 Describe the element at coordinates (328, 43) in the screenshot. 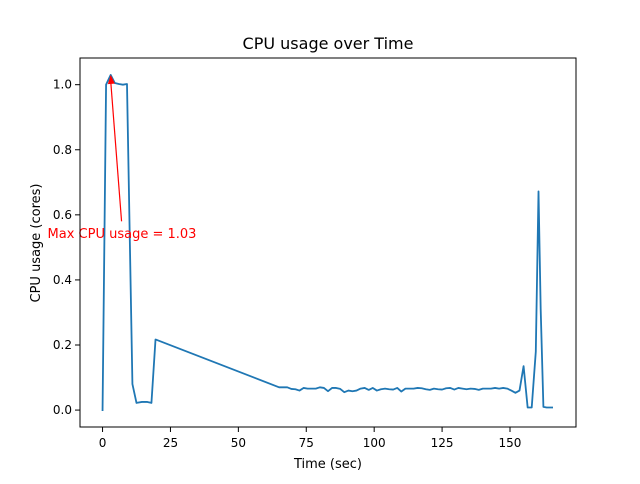

I see `chart-title: CPU usage over Time` at that location.